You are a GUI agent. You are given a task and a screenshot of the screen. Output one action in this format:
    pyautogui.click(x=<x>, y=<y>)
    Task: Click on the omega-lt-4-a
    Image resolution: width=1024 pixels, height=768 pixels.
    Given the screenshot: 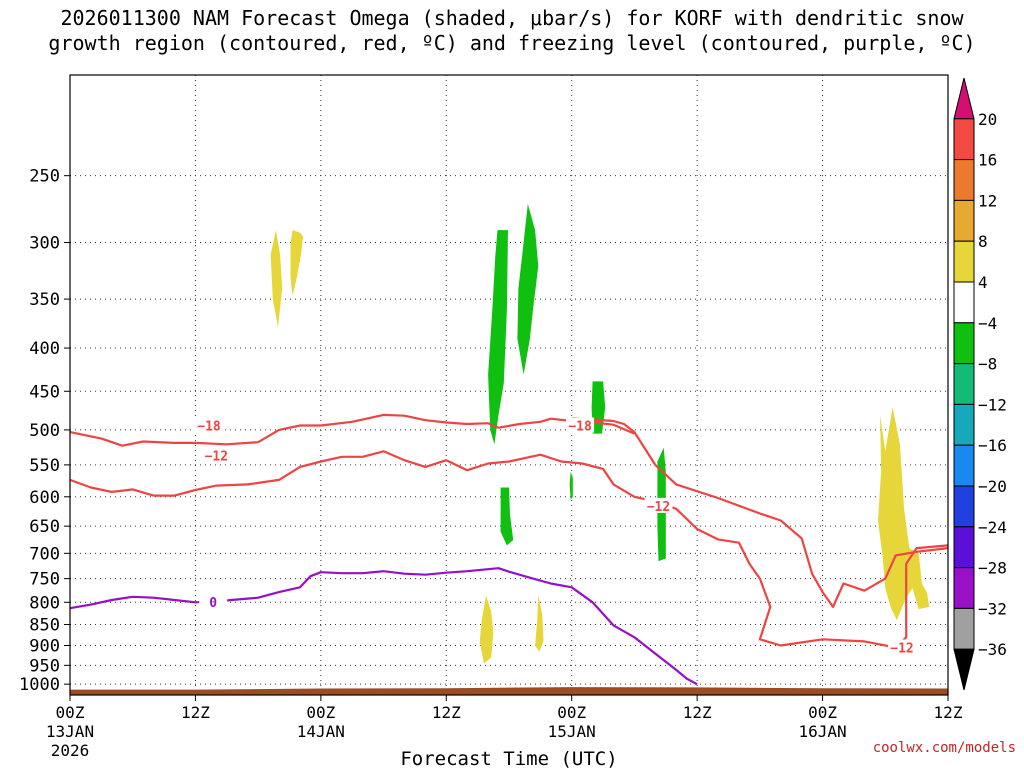 What is the action you would take?
    pyautogui.click(x=498, y=337)
    